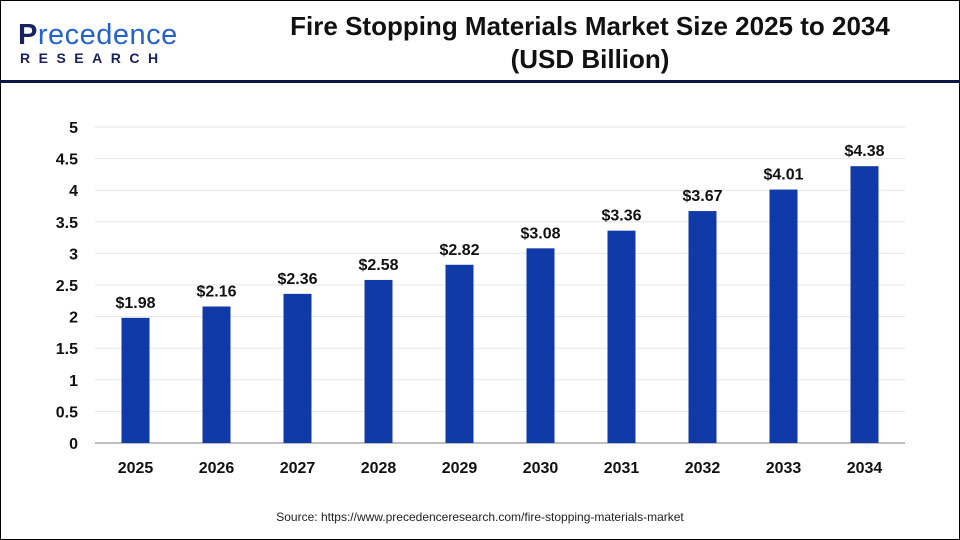  What do you see at coordinates (67, 349) in the screenshot?
I see `y-tick-label: 1.5` at bounding box center [67, 349].